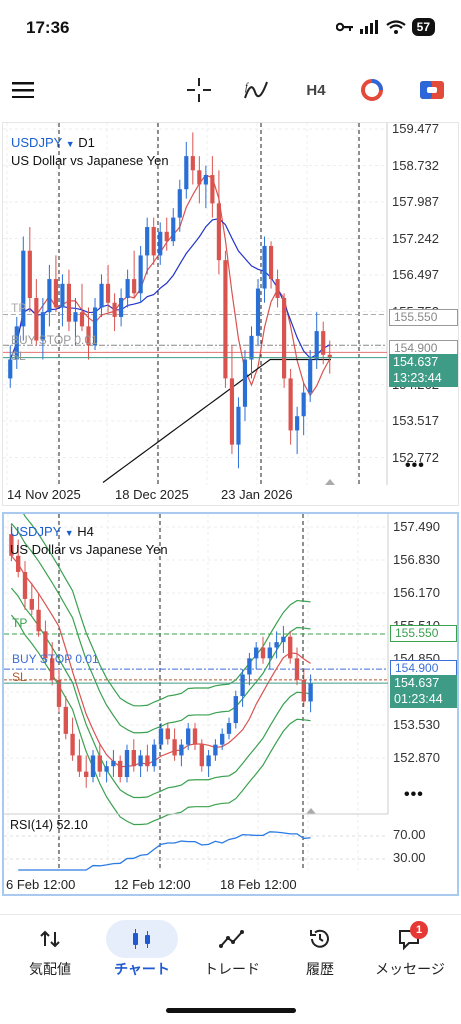  Describe the element at coordinates (320, 969) in the screenshot. I see `tab-history-label: 履歴` at that location.